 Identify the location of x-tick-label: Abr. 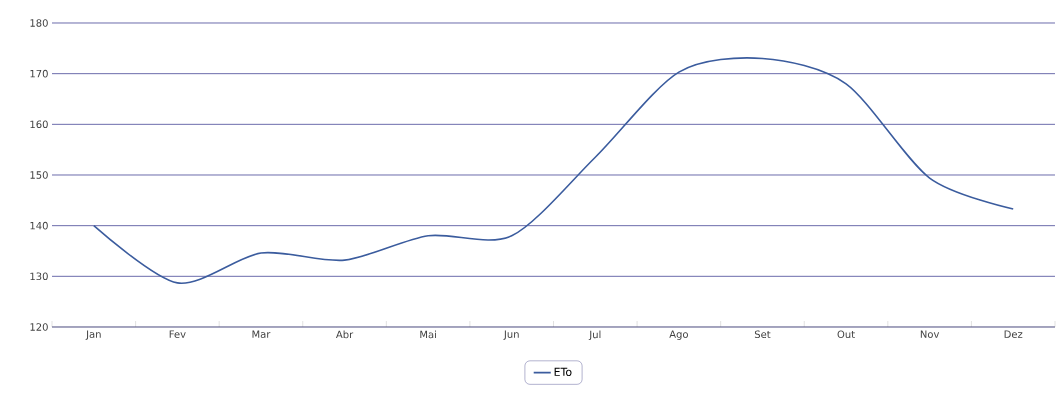
(344, 334).